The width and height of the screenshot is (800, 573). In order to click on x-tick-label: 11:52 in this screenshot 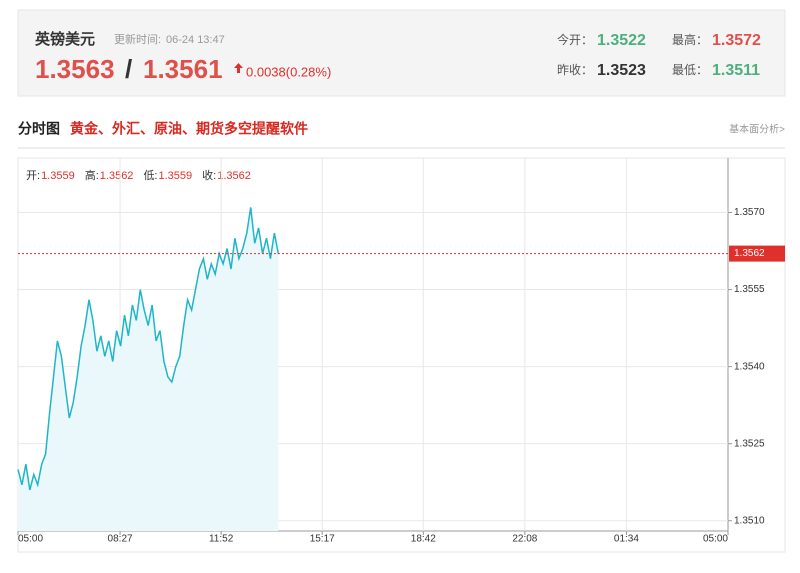, I will do `click(221, 539)`.